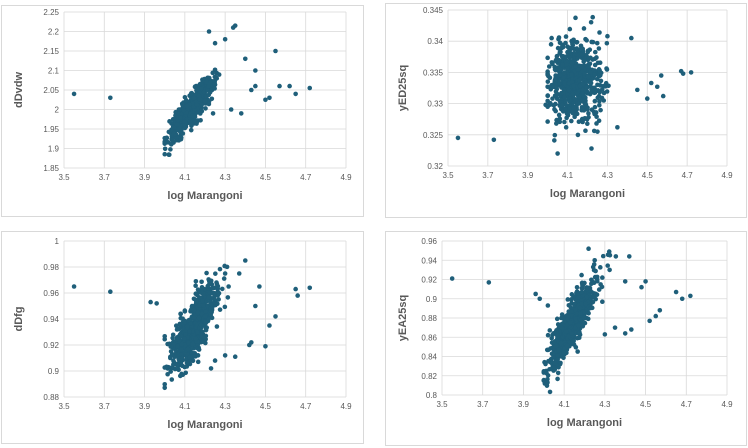 The width and height of the screenshot is (748, 448). What do you see at coordinates (432, 395) in the screenshot?
I see `y-tick-label: 0.8` at bounding box center [432, 395].